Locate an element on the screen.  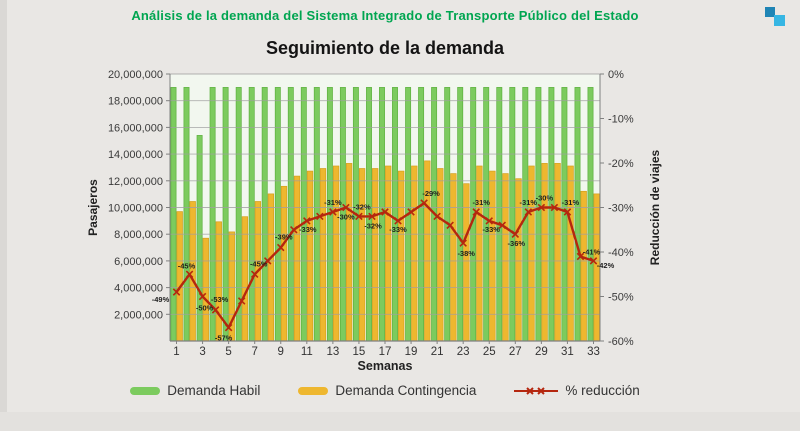
bar-habil-w11 is located at coordinates (303, 214).